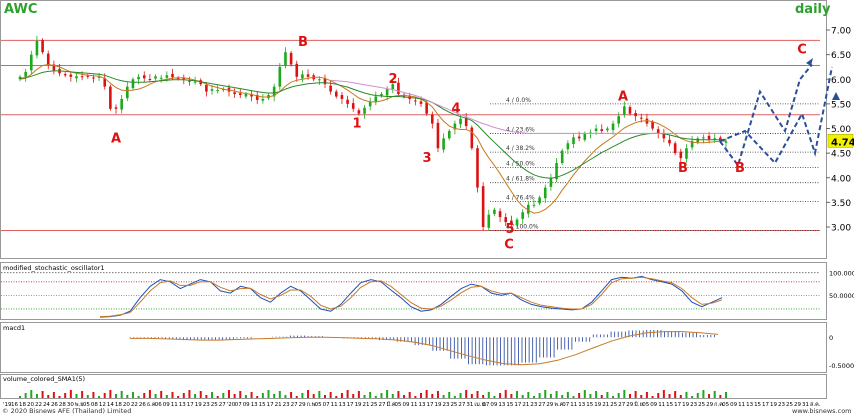 The width and height of the screenshot is (854, 415). I want to click on date-tick-label: 23, so click(781, 405).